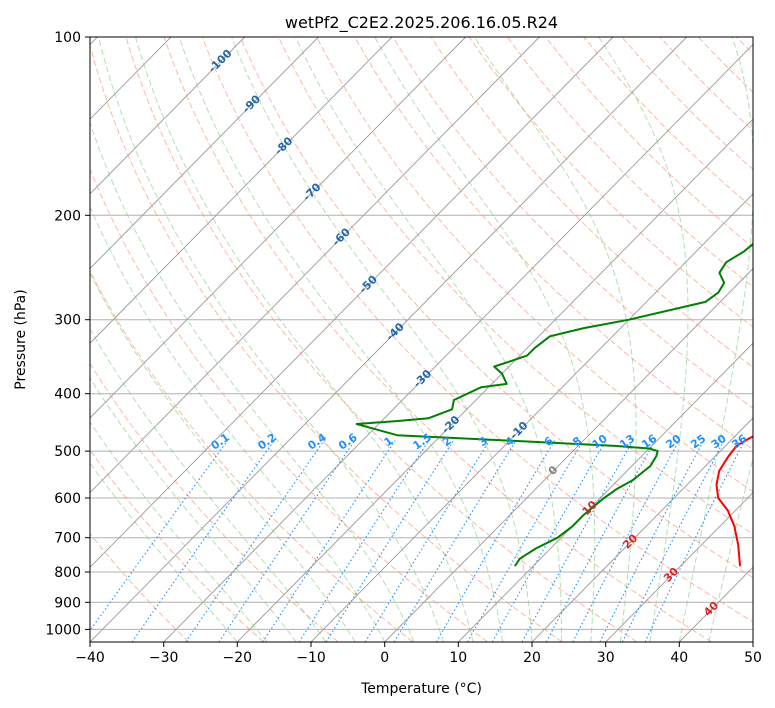  I want to click on x-tick-label: 50, so click(753, 658).